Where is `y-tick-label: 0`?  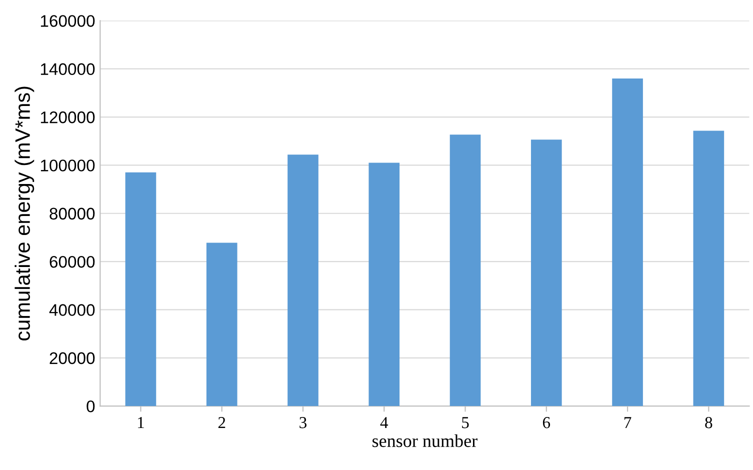 y-tick-label: 0 is located at coordinates (90, 406).